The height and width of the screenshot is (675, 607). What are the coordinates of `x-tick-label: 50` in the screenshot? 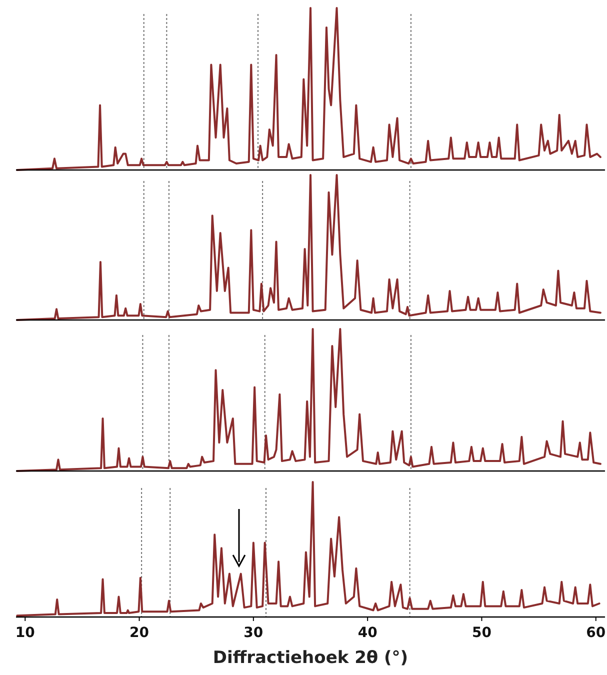 It's located at (482, 633).